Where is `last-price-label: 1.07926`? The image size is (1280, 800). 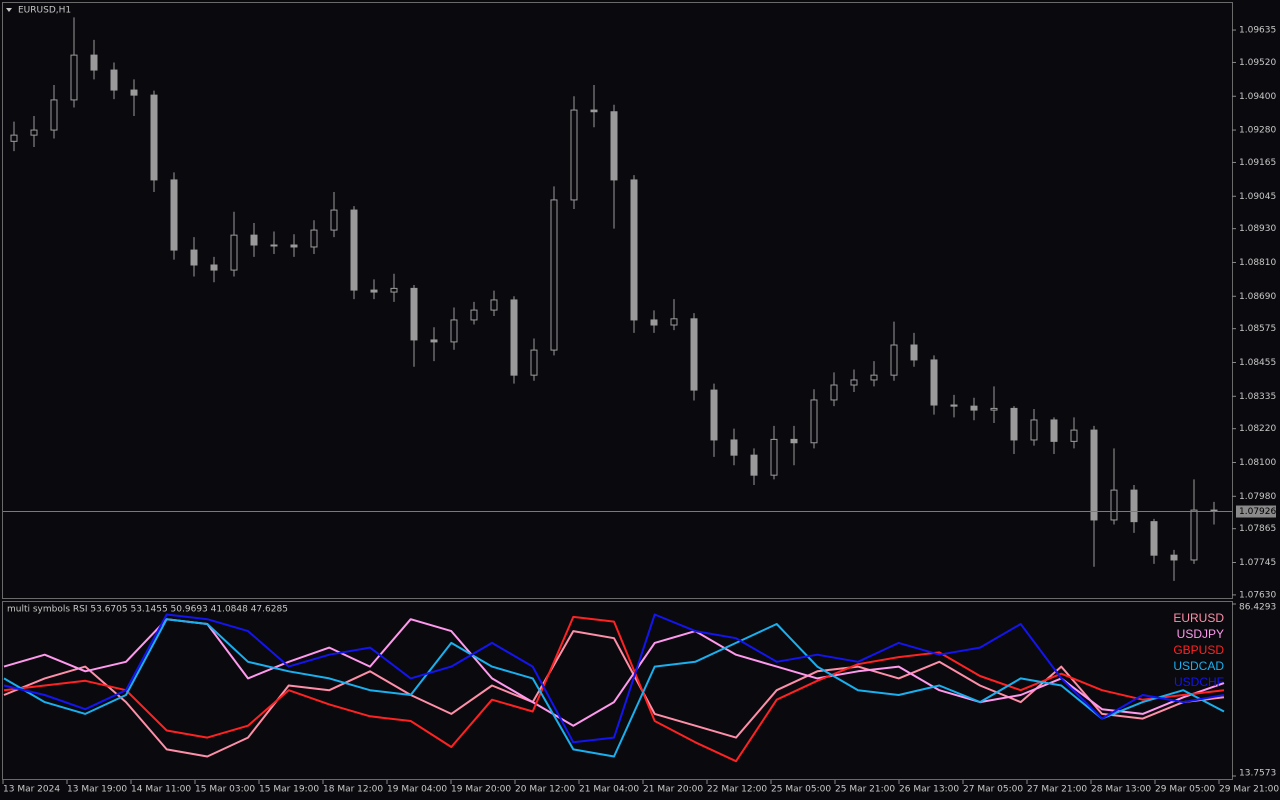
last-price-label: 1.07926 is located at coordinates (1257, 512).